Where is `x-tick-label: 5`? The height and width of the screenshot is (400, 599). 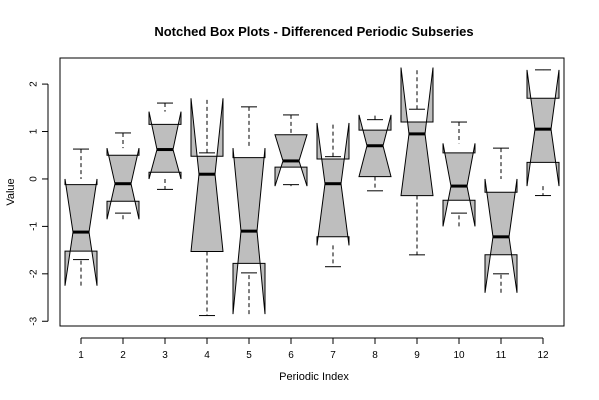 x-tick-label: 5 is located at coordinates (249, 355).